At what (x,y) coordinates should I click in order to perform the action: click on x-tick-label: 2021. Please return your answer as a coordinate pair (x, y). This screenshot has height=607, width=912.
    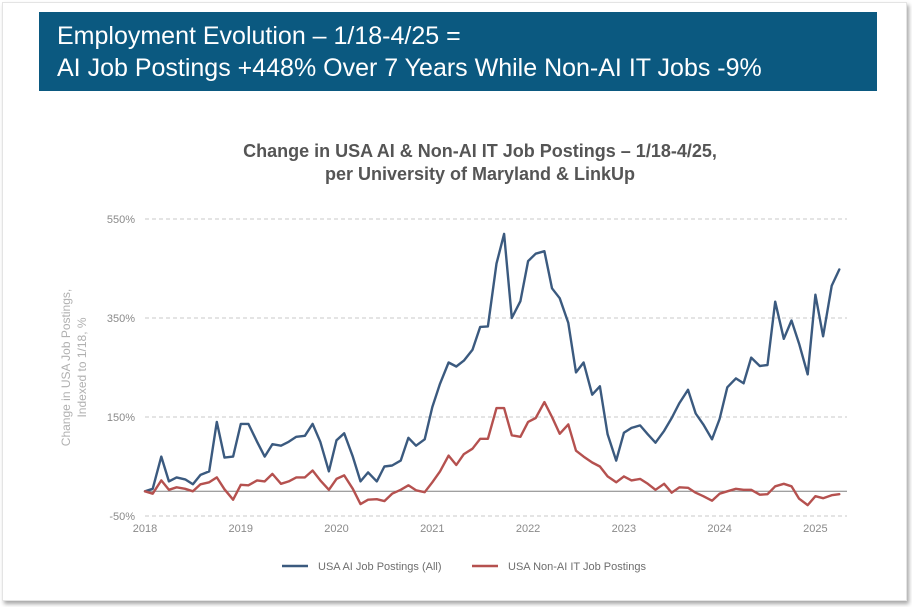
    Looking at the image, I should click on (432, 529).